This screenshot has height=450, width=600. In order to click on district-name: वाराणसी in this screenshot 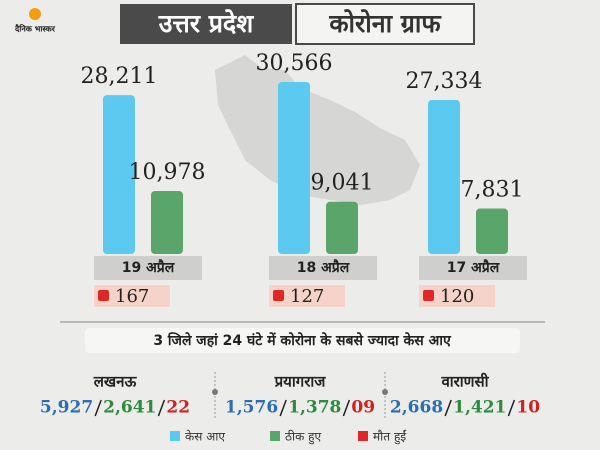, I will do `click(464, 382)`.